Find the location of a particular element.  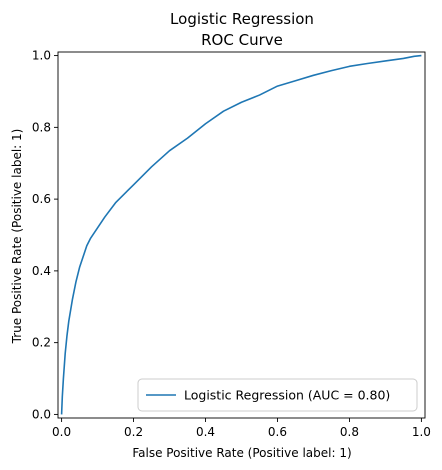

x-tick-label-0: 0.0 is located at coordinates (61, 432).